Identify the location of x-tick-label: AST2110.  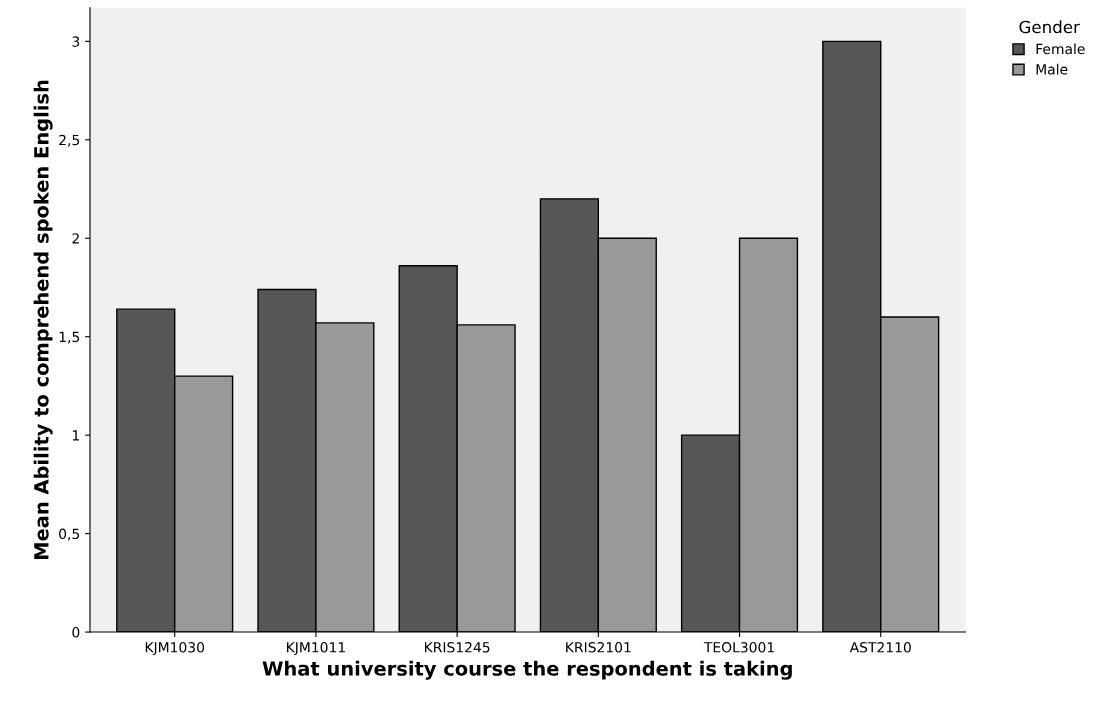
(880, 647).